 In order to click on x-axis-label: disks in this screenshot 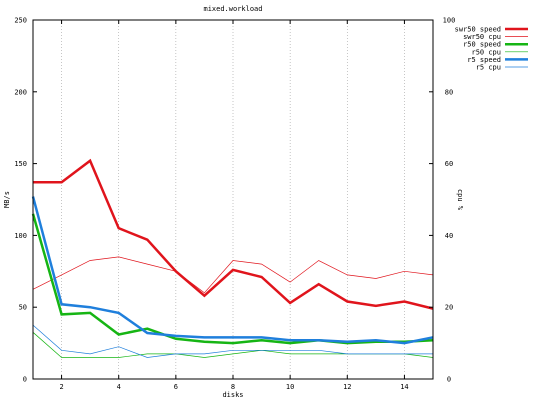, I will do `click(232, 395)`.